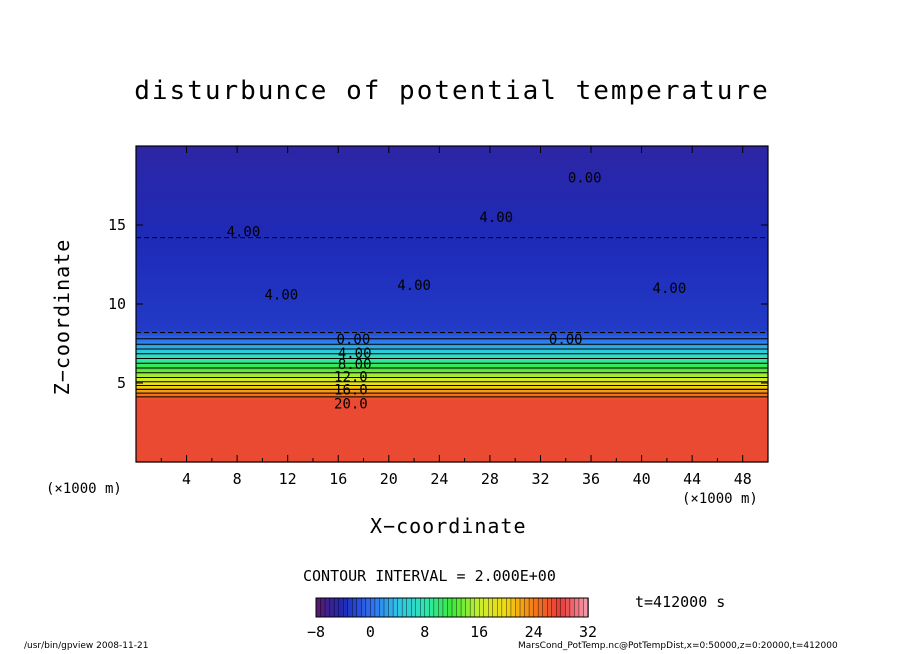 The width and height of the screenshot is (904, 654). Describe the element at coordinates (370, 632) in the screenshot. I see `colorbar-tick-label: 0` at that location.